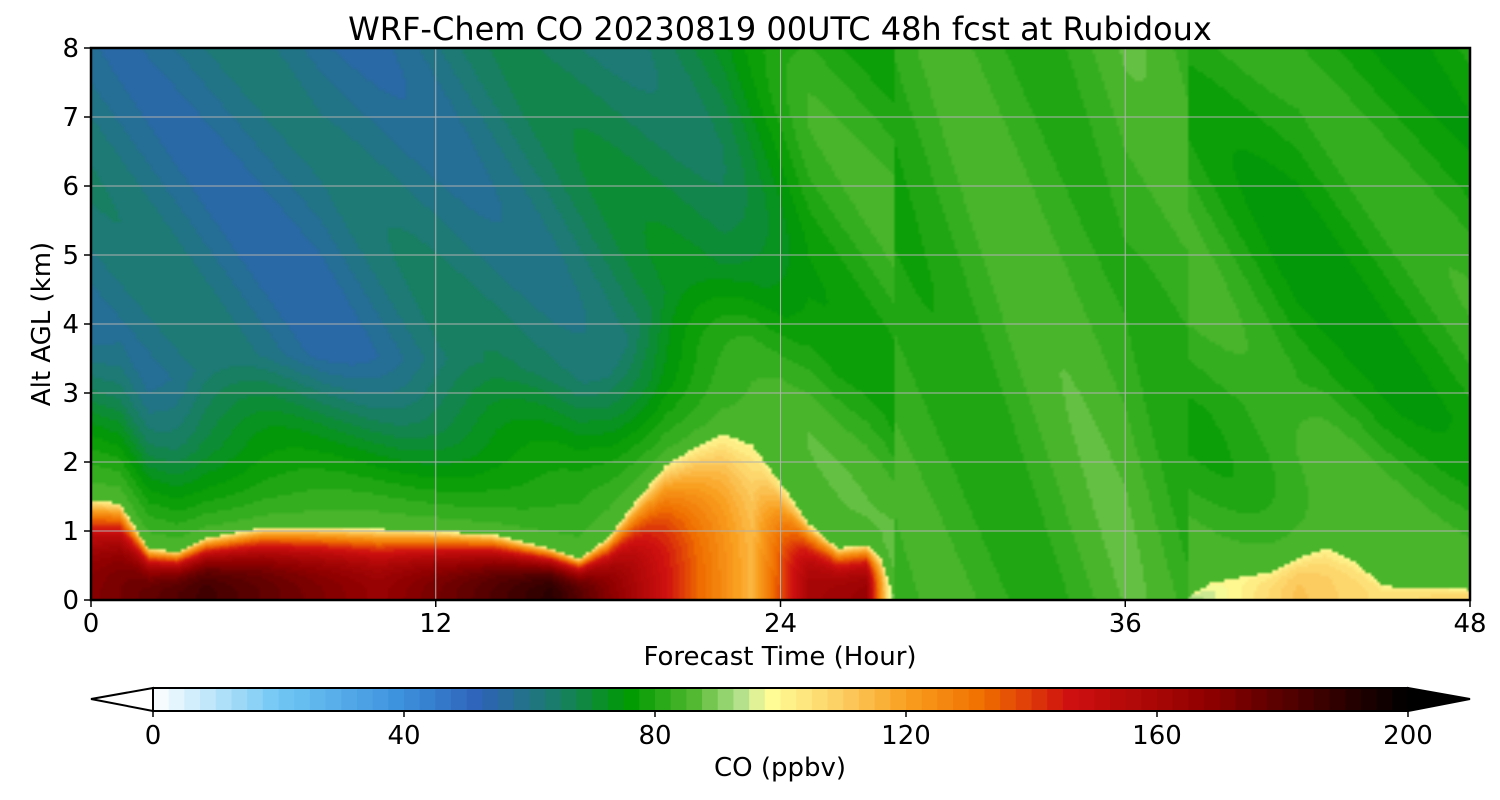 This screenshot has width=1500, height=800. I want to click on colorbar-label: CO (ppbv), so click(780, 768).